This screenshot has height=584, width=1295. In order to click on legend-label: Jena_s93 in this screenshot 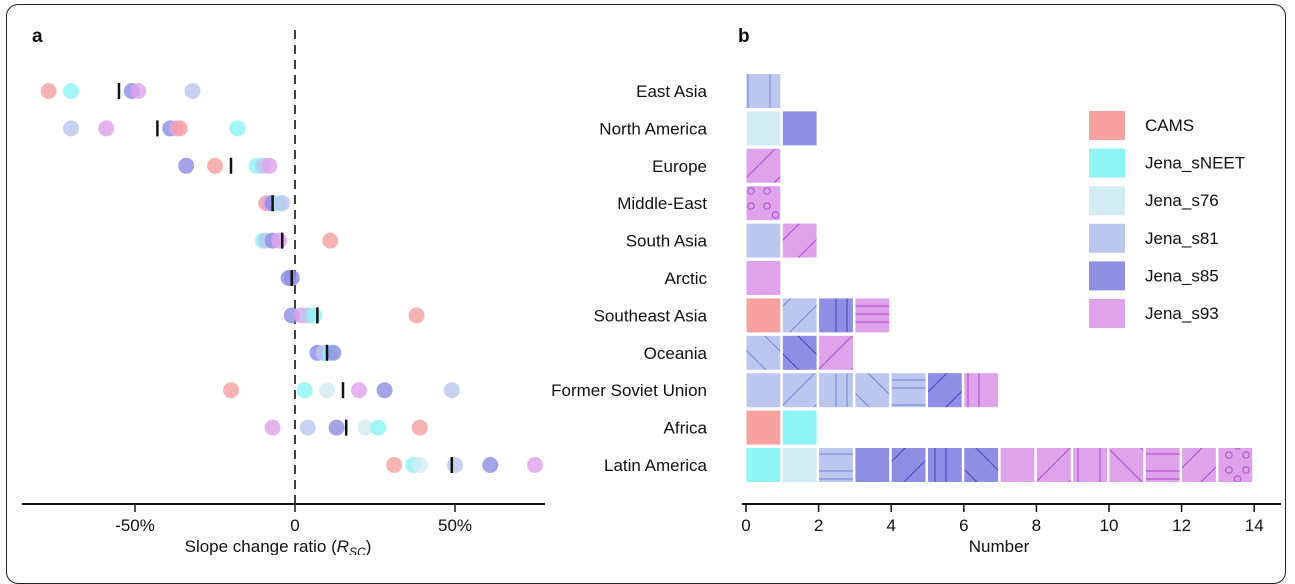, I will do `click(1182, 313)`.